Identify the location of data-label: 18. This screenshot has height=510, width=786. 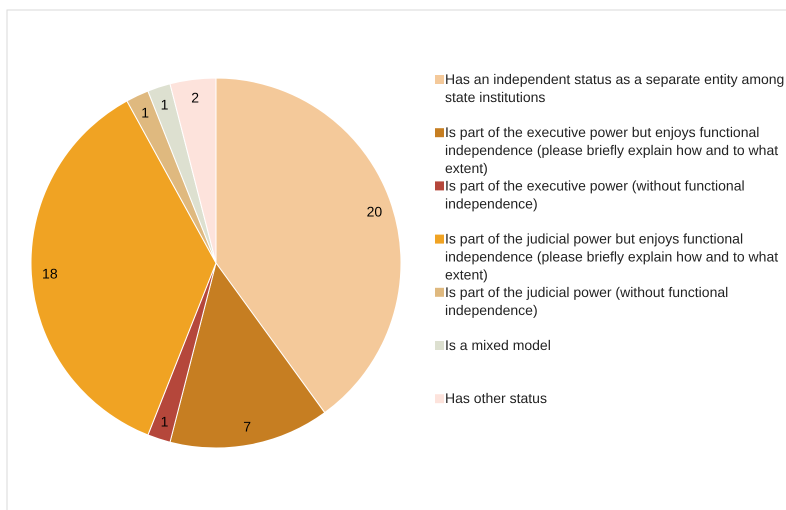
(50, 273).